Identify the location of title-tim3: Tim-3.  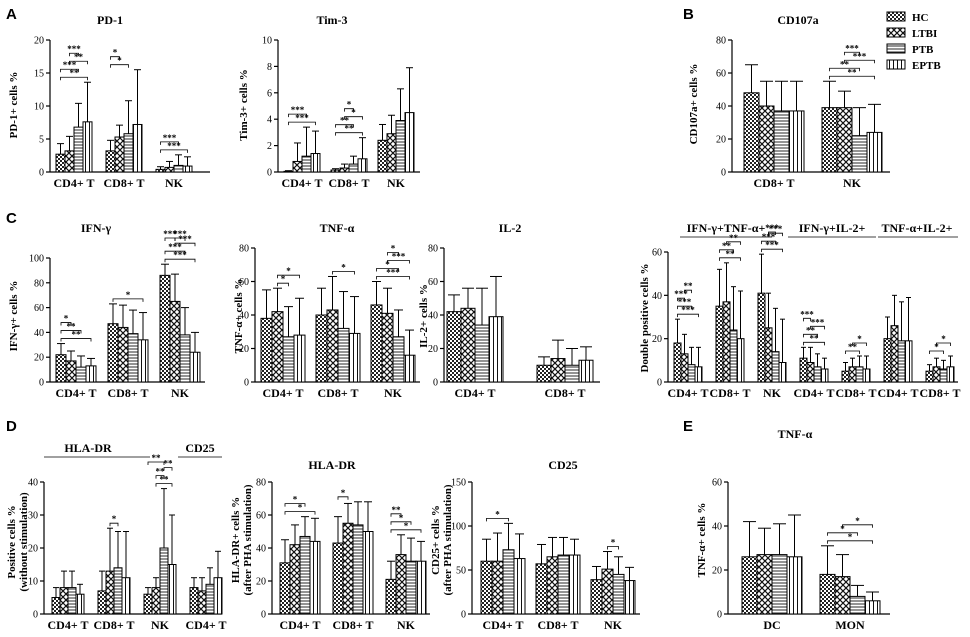
(331, 20).